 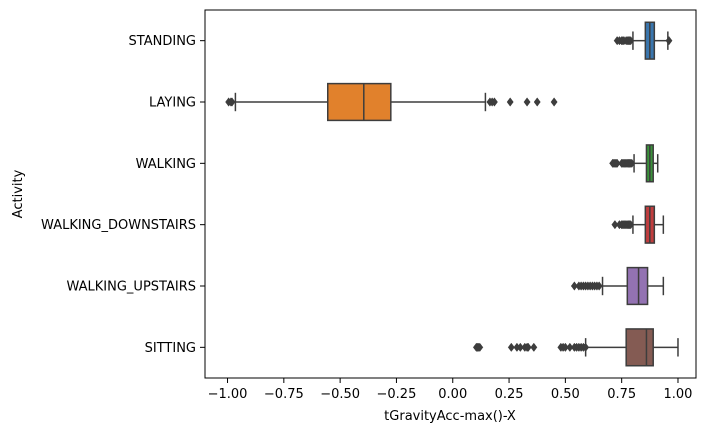 I want to click on x-tick-label: −0.75, so click(x=284, y=394).